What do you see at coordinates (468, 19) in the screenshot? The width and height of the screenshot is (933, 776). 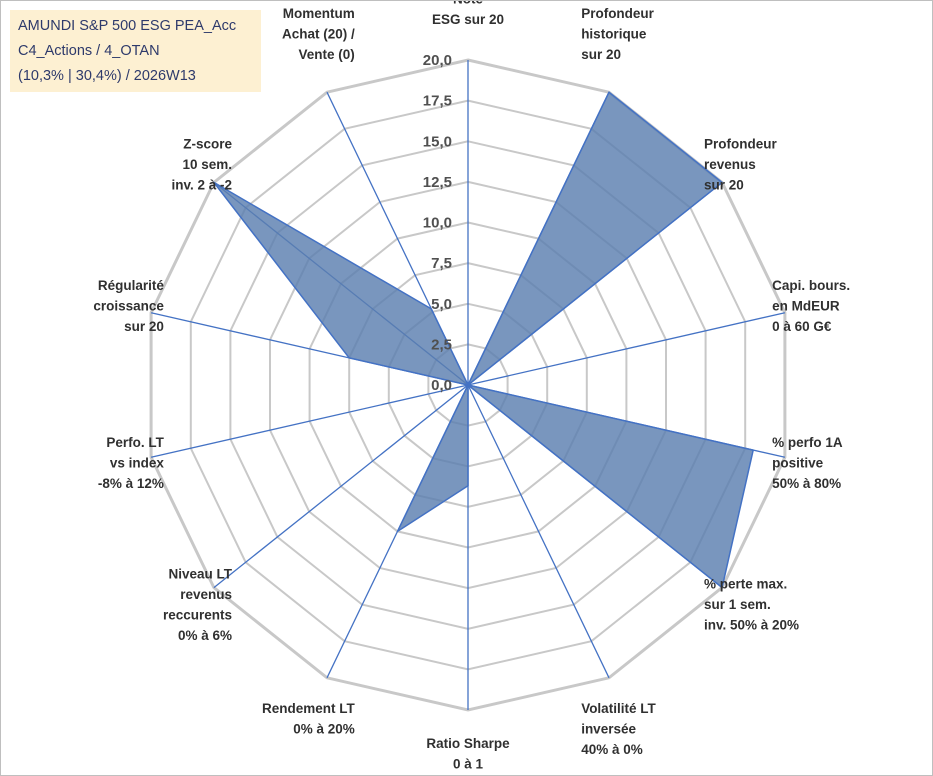 I see `axis-label-line: ESG sur 20` at bounding box center [468, 19].